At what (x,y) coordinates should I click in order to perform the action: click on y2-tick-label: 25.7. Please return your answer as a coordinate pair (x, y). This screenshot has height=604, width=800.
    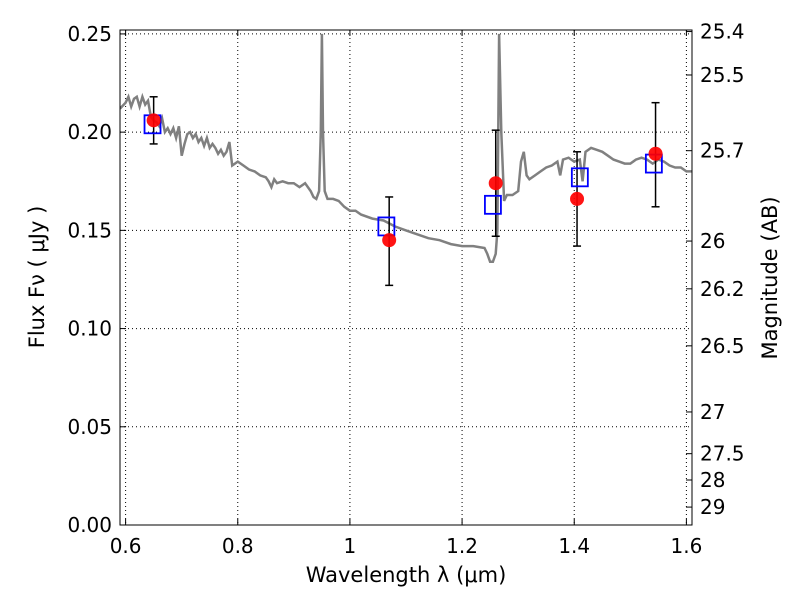
    Looking at the image, I should click on (722, 151).